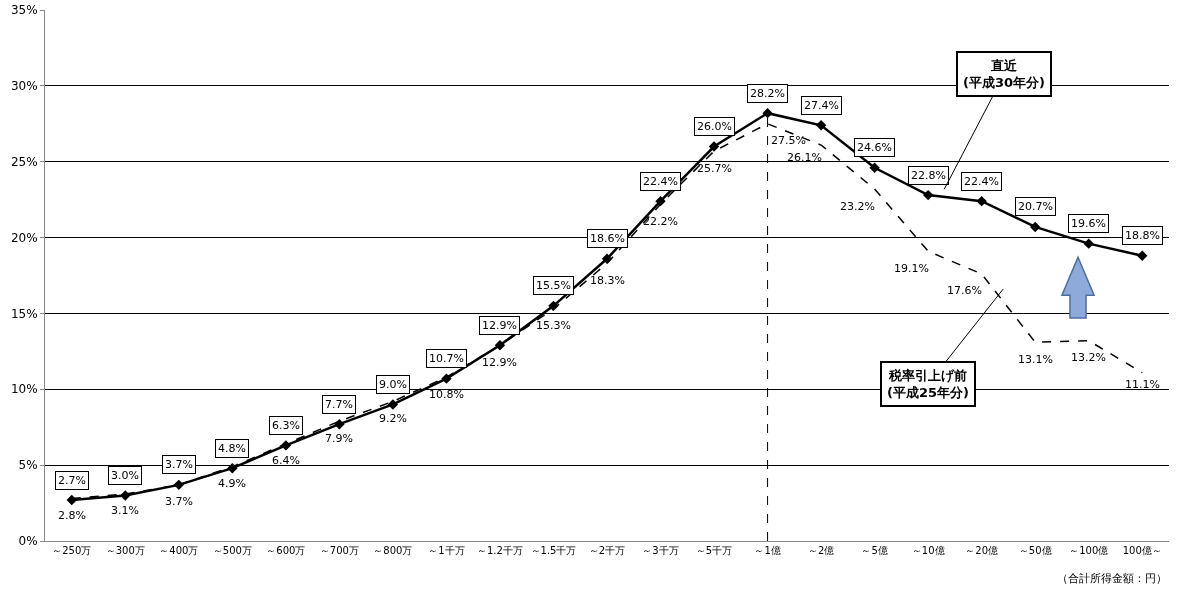  What do you see at coordinates (553, 285) in the screenshot?
I see `data-label: 15.5%` at bounding box center [553, 285].